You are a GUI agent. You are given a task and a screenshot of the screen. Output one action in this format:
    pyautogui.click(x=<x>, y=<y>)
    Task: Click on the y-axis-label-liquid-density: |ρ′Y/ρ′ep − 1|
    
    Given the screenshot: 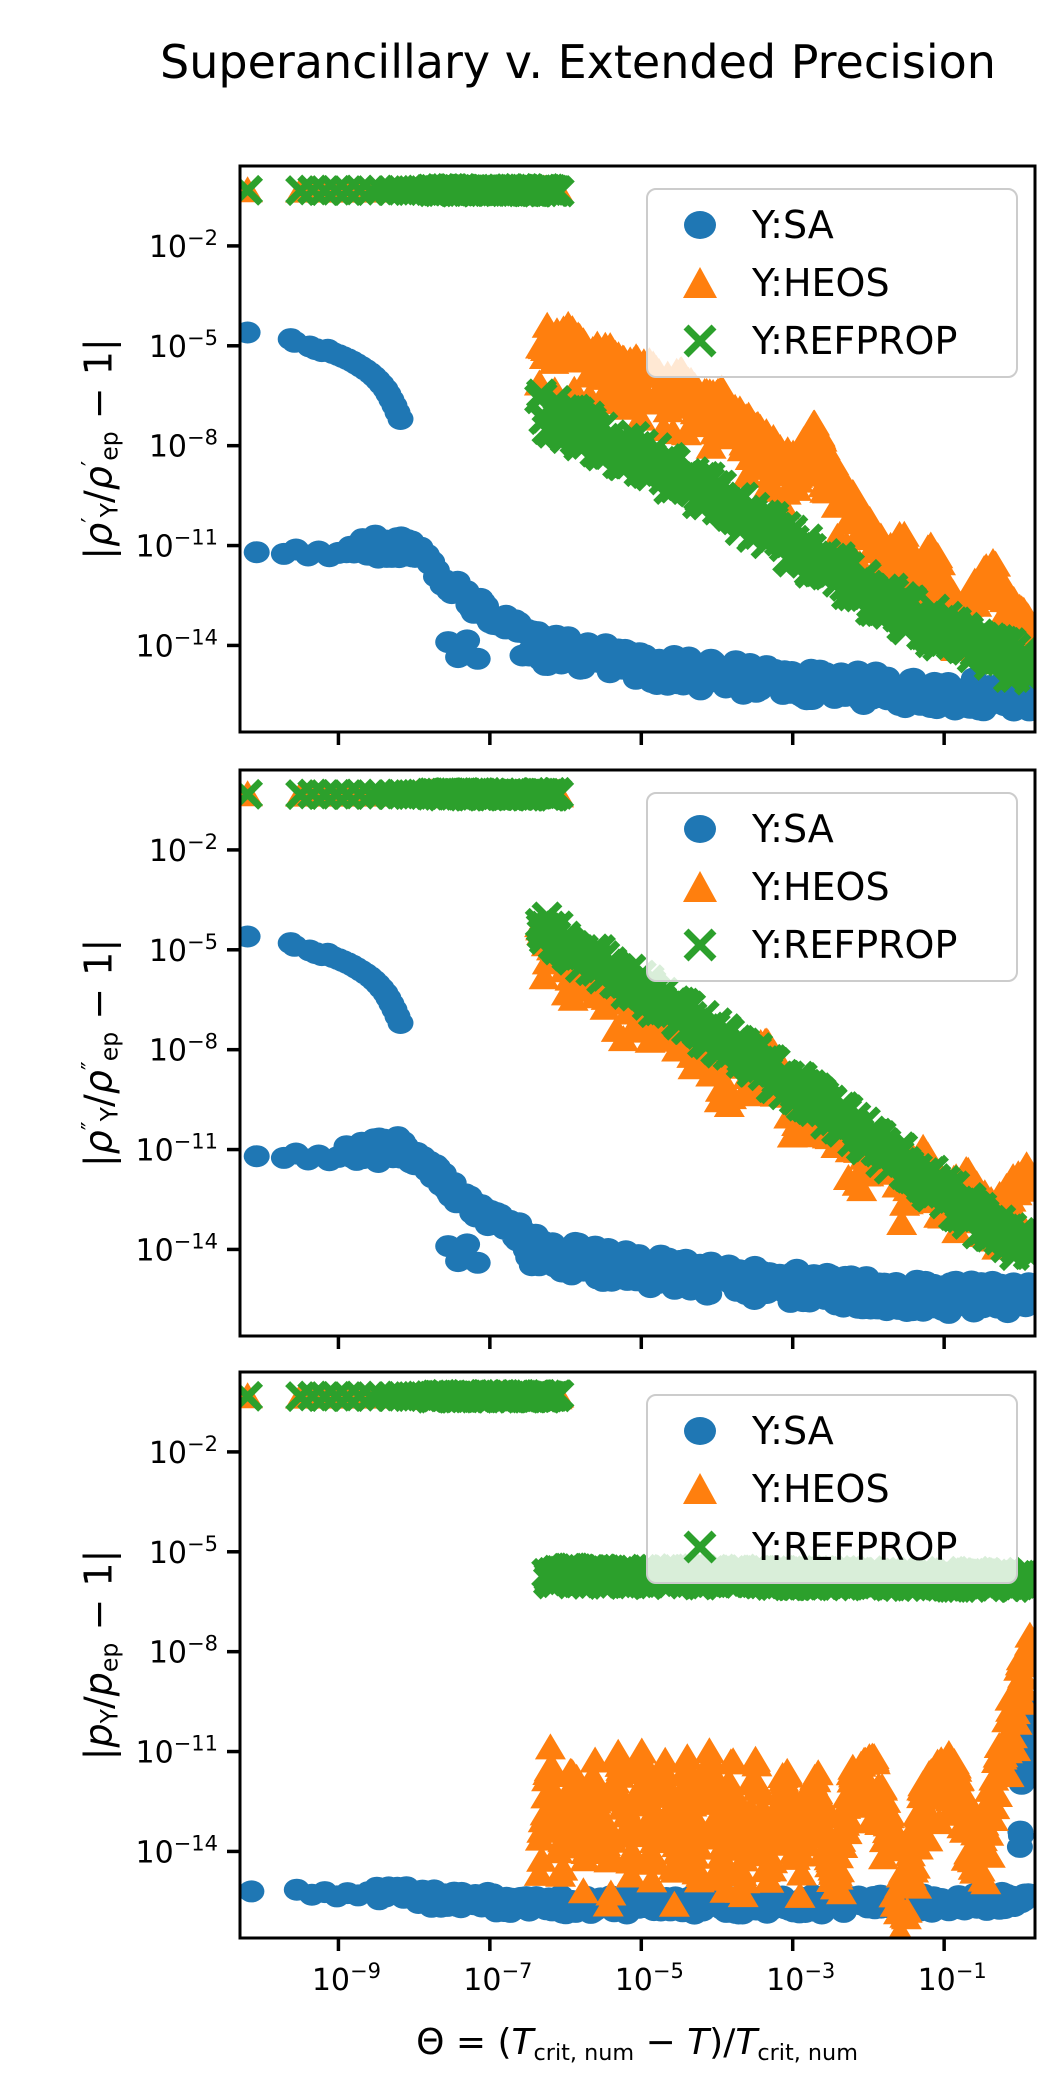 What is the action you would take?
    pyautogui.click(x=100, y=449)
    